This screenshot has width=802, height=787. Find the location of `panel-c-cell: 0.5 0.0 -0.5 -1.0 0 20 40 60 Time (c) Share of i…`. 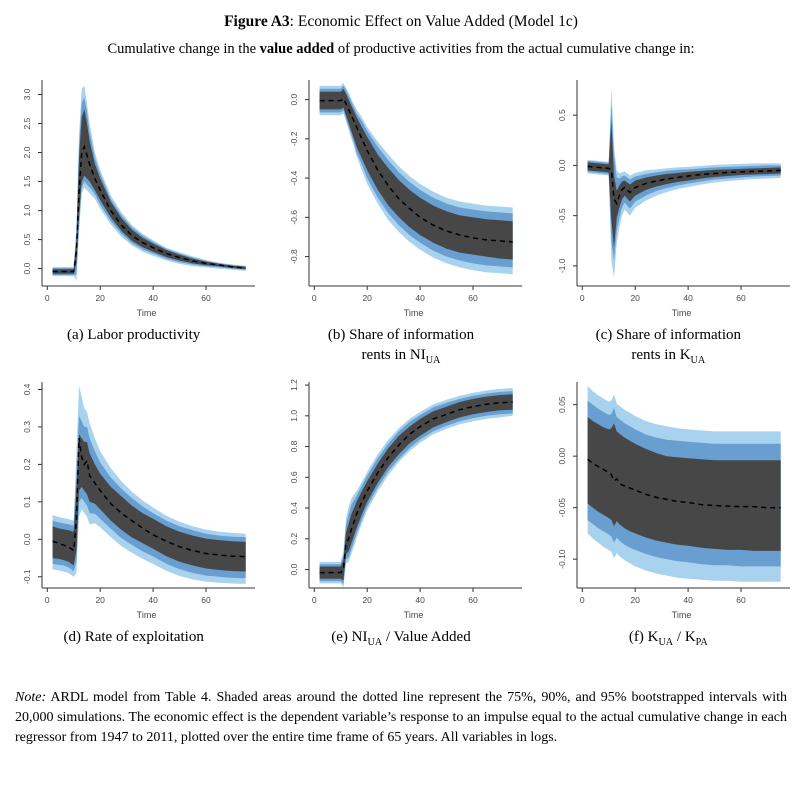

panel-c-cell: 0.5 0.0 -0.5 -1.0 0 20 40 60 Time (c) Share of i… is located at coordinates (668, 223).